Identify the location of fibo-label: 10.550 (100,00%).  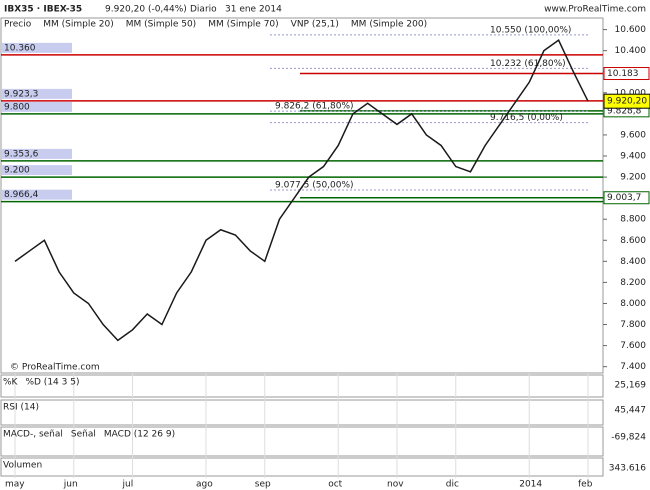
(530, 30).